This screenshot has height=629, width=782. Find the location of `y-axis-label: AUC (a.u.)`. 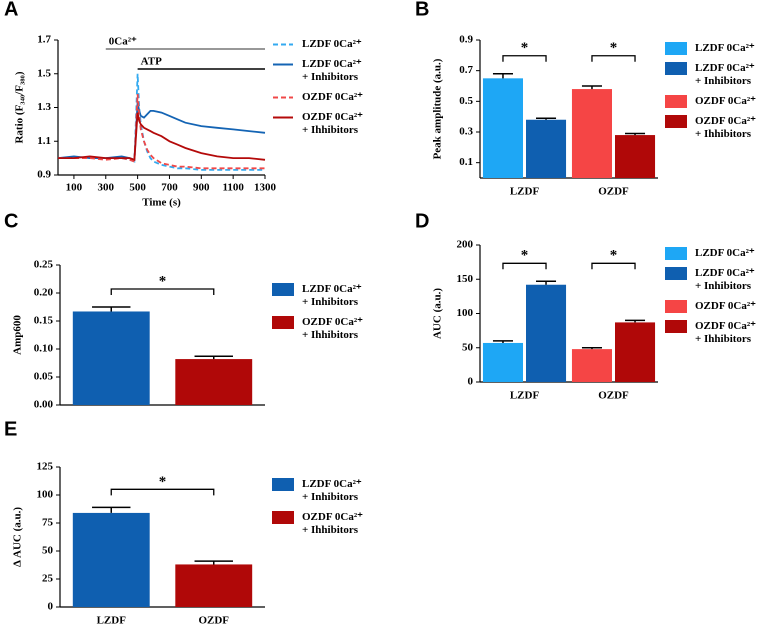

y-axis-label: AUC (a.u.) is located at coordinates (438, 313).